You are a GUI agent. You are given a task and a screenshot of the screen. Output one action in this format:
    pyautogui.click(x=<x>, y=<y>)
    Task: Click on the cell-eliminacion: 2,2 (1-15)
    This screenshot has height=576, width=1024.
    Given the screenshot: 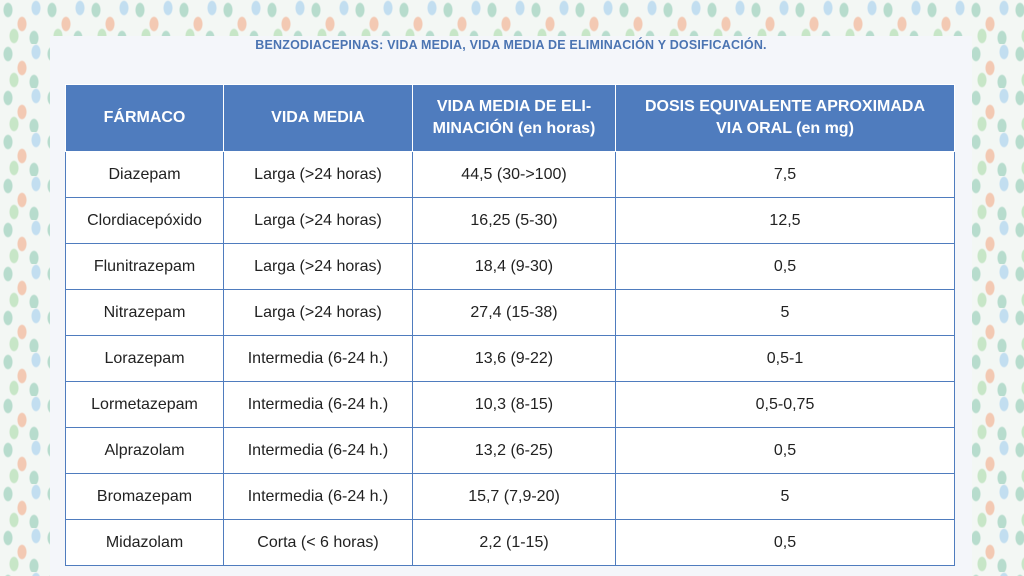 What is the action you would take?
    pyautogui.click(x=514, y=542)
    